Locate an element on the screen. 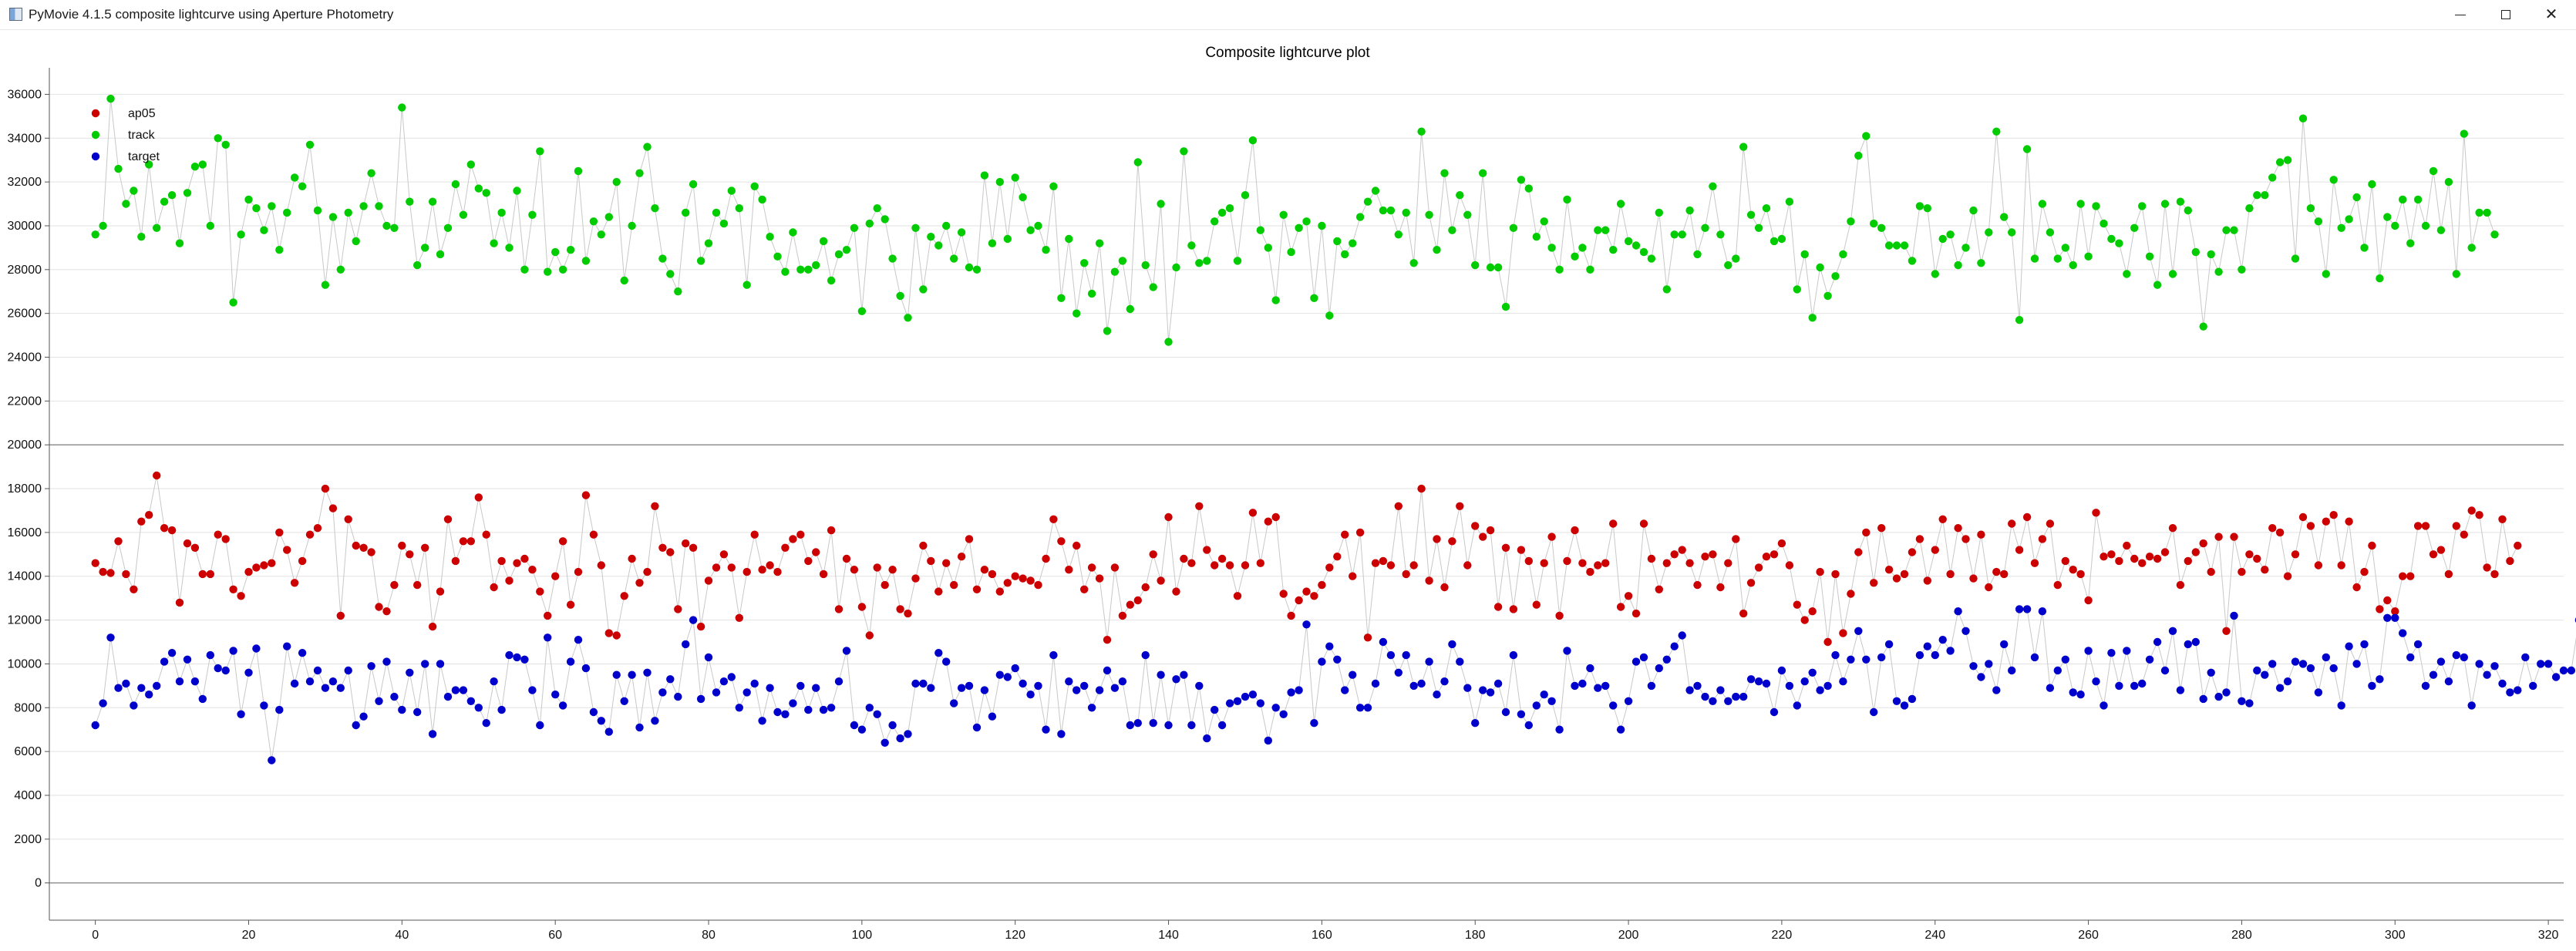 Image resolution: width=2576 pixels, height=951 pixels. x-tick-label: 0 is located at coordinates (95, 935).